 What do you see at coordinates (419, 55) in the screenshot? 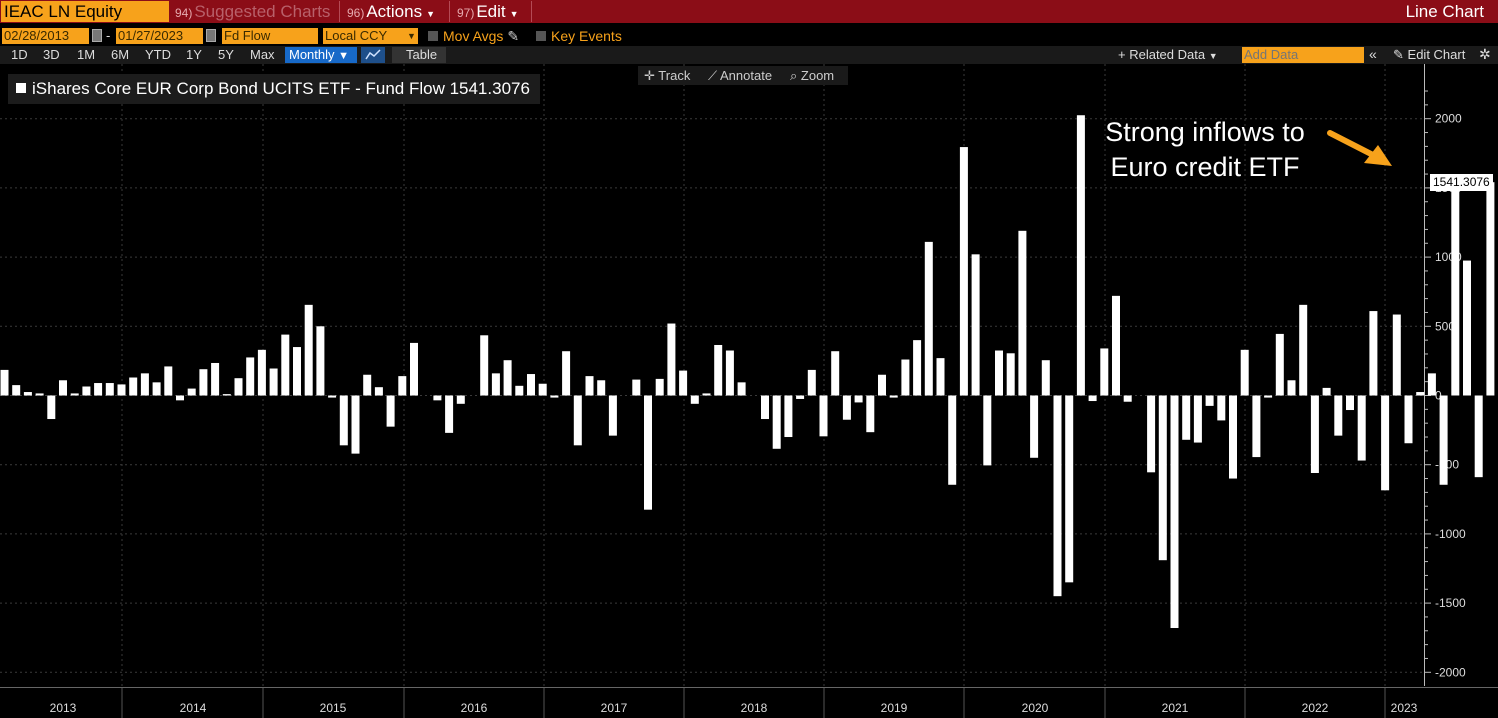
I see `table-view-button: Table` at bounding box center [419, 55].